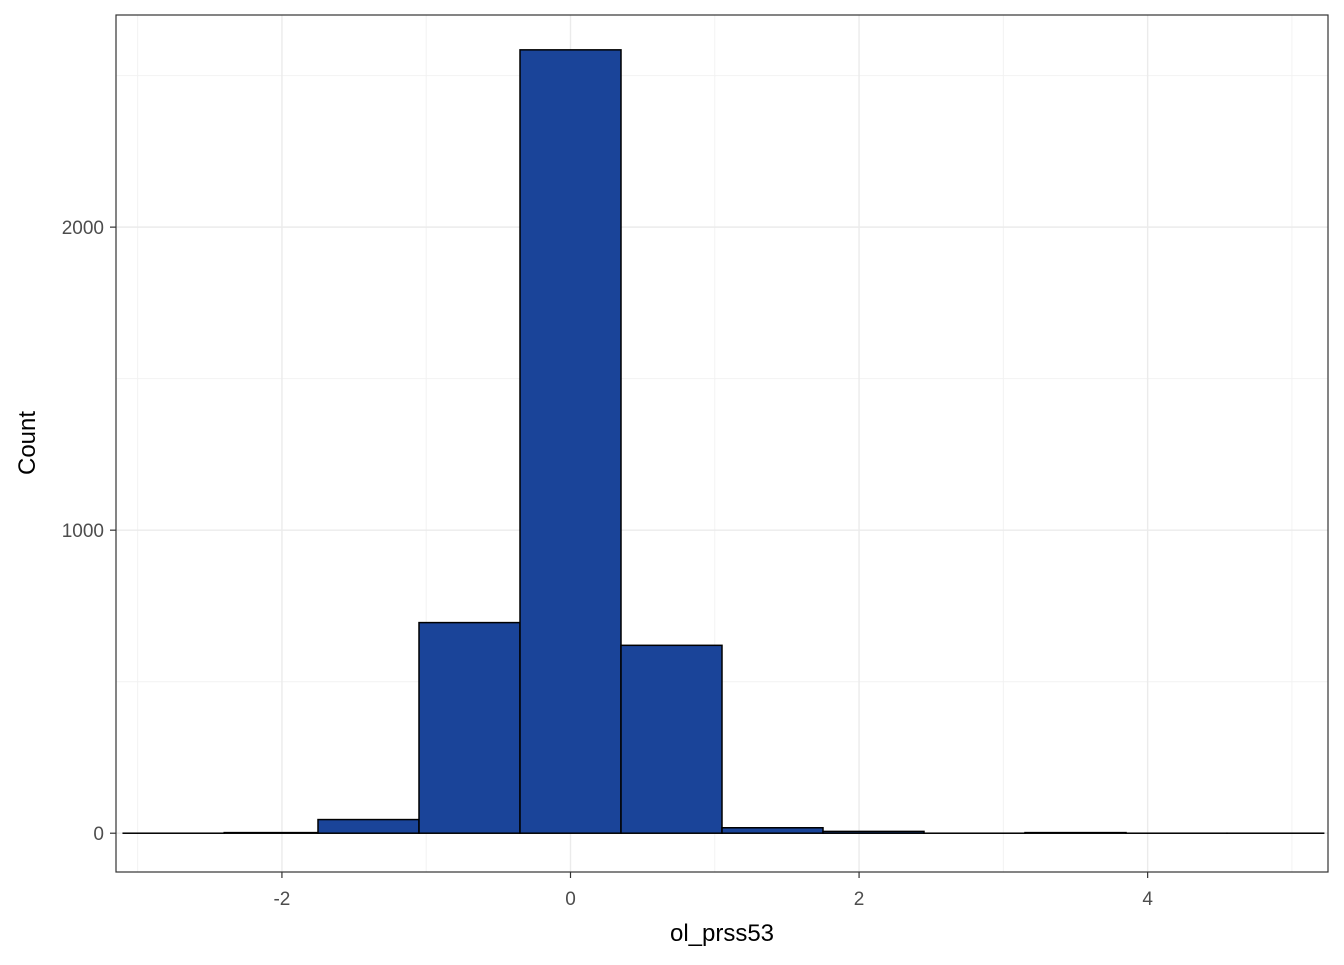 The height and width of the screenshot is (965, 1344). Describe the element at coordinates (98, 834) in the screenshot. I see `y-tick-label: 0` at that location.